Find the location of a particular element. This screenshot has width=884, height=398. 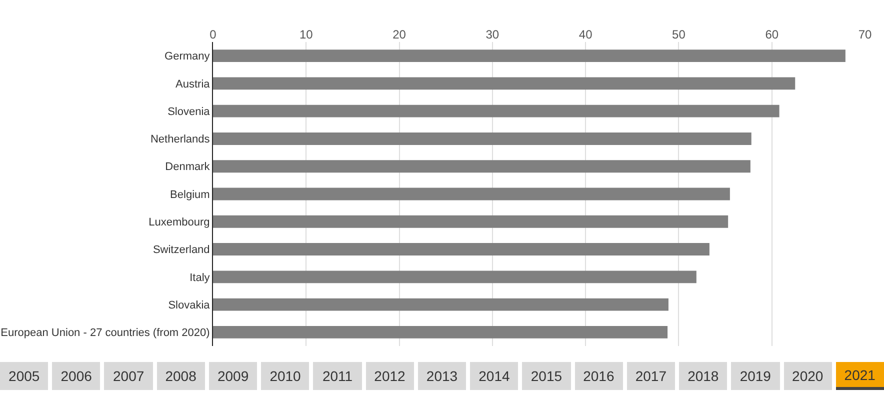

text: 2017 is located at coordinates (651, 376).